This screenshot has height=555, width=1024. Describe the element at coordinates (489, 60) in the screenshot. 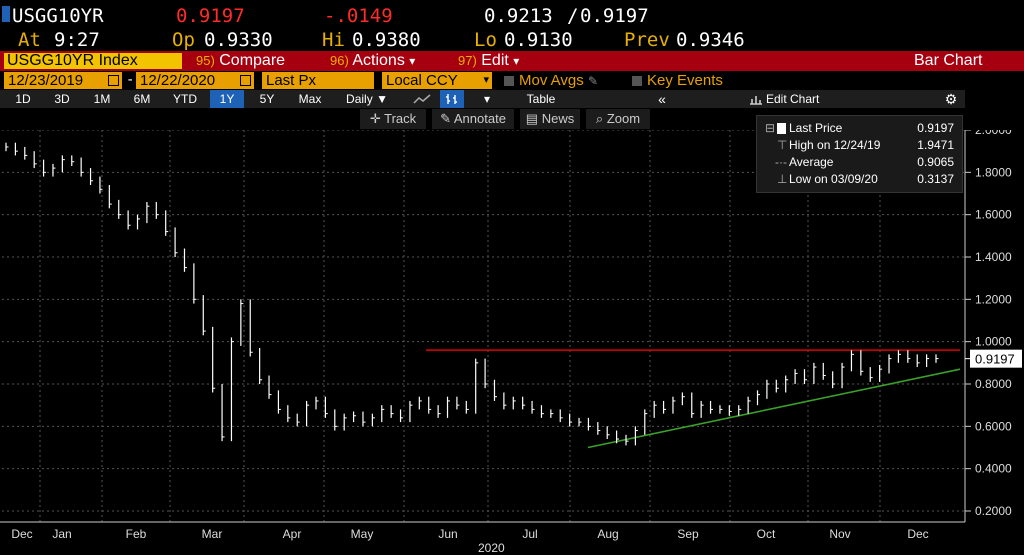

I see `edit-button: 97) Edit ▾` at that location.